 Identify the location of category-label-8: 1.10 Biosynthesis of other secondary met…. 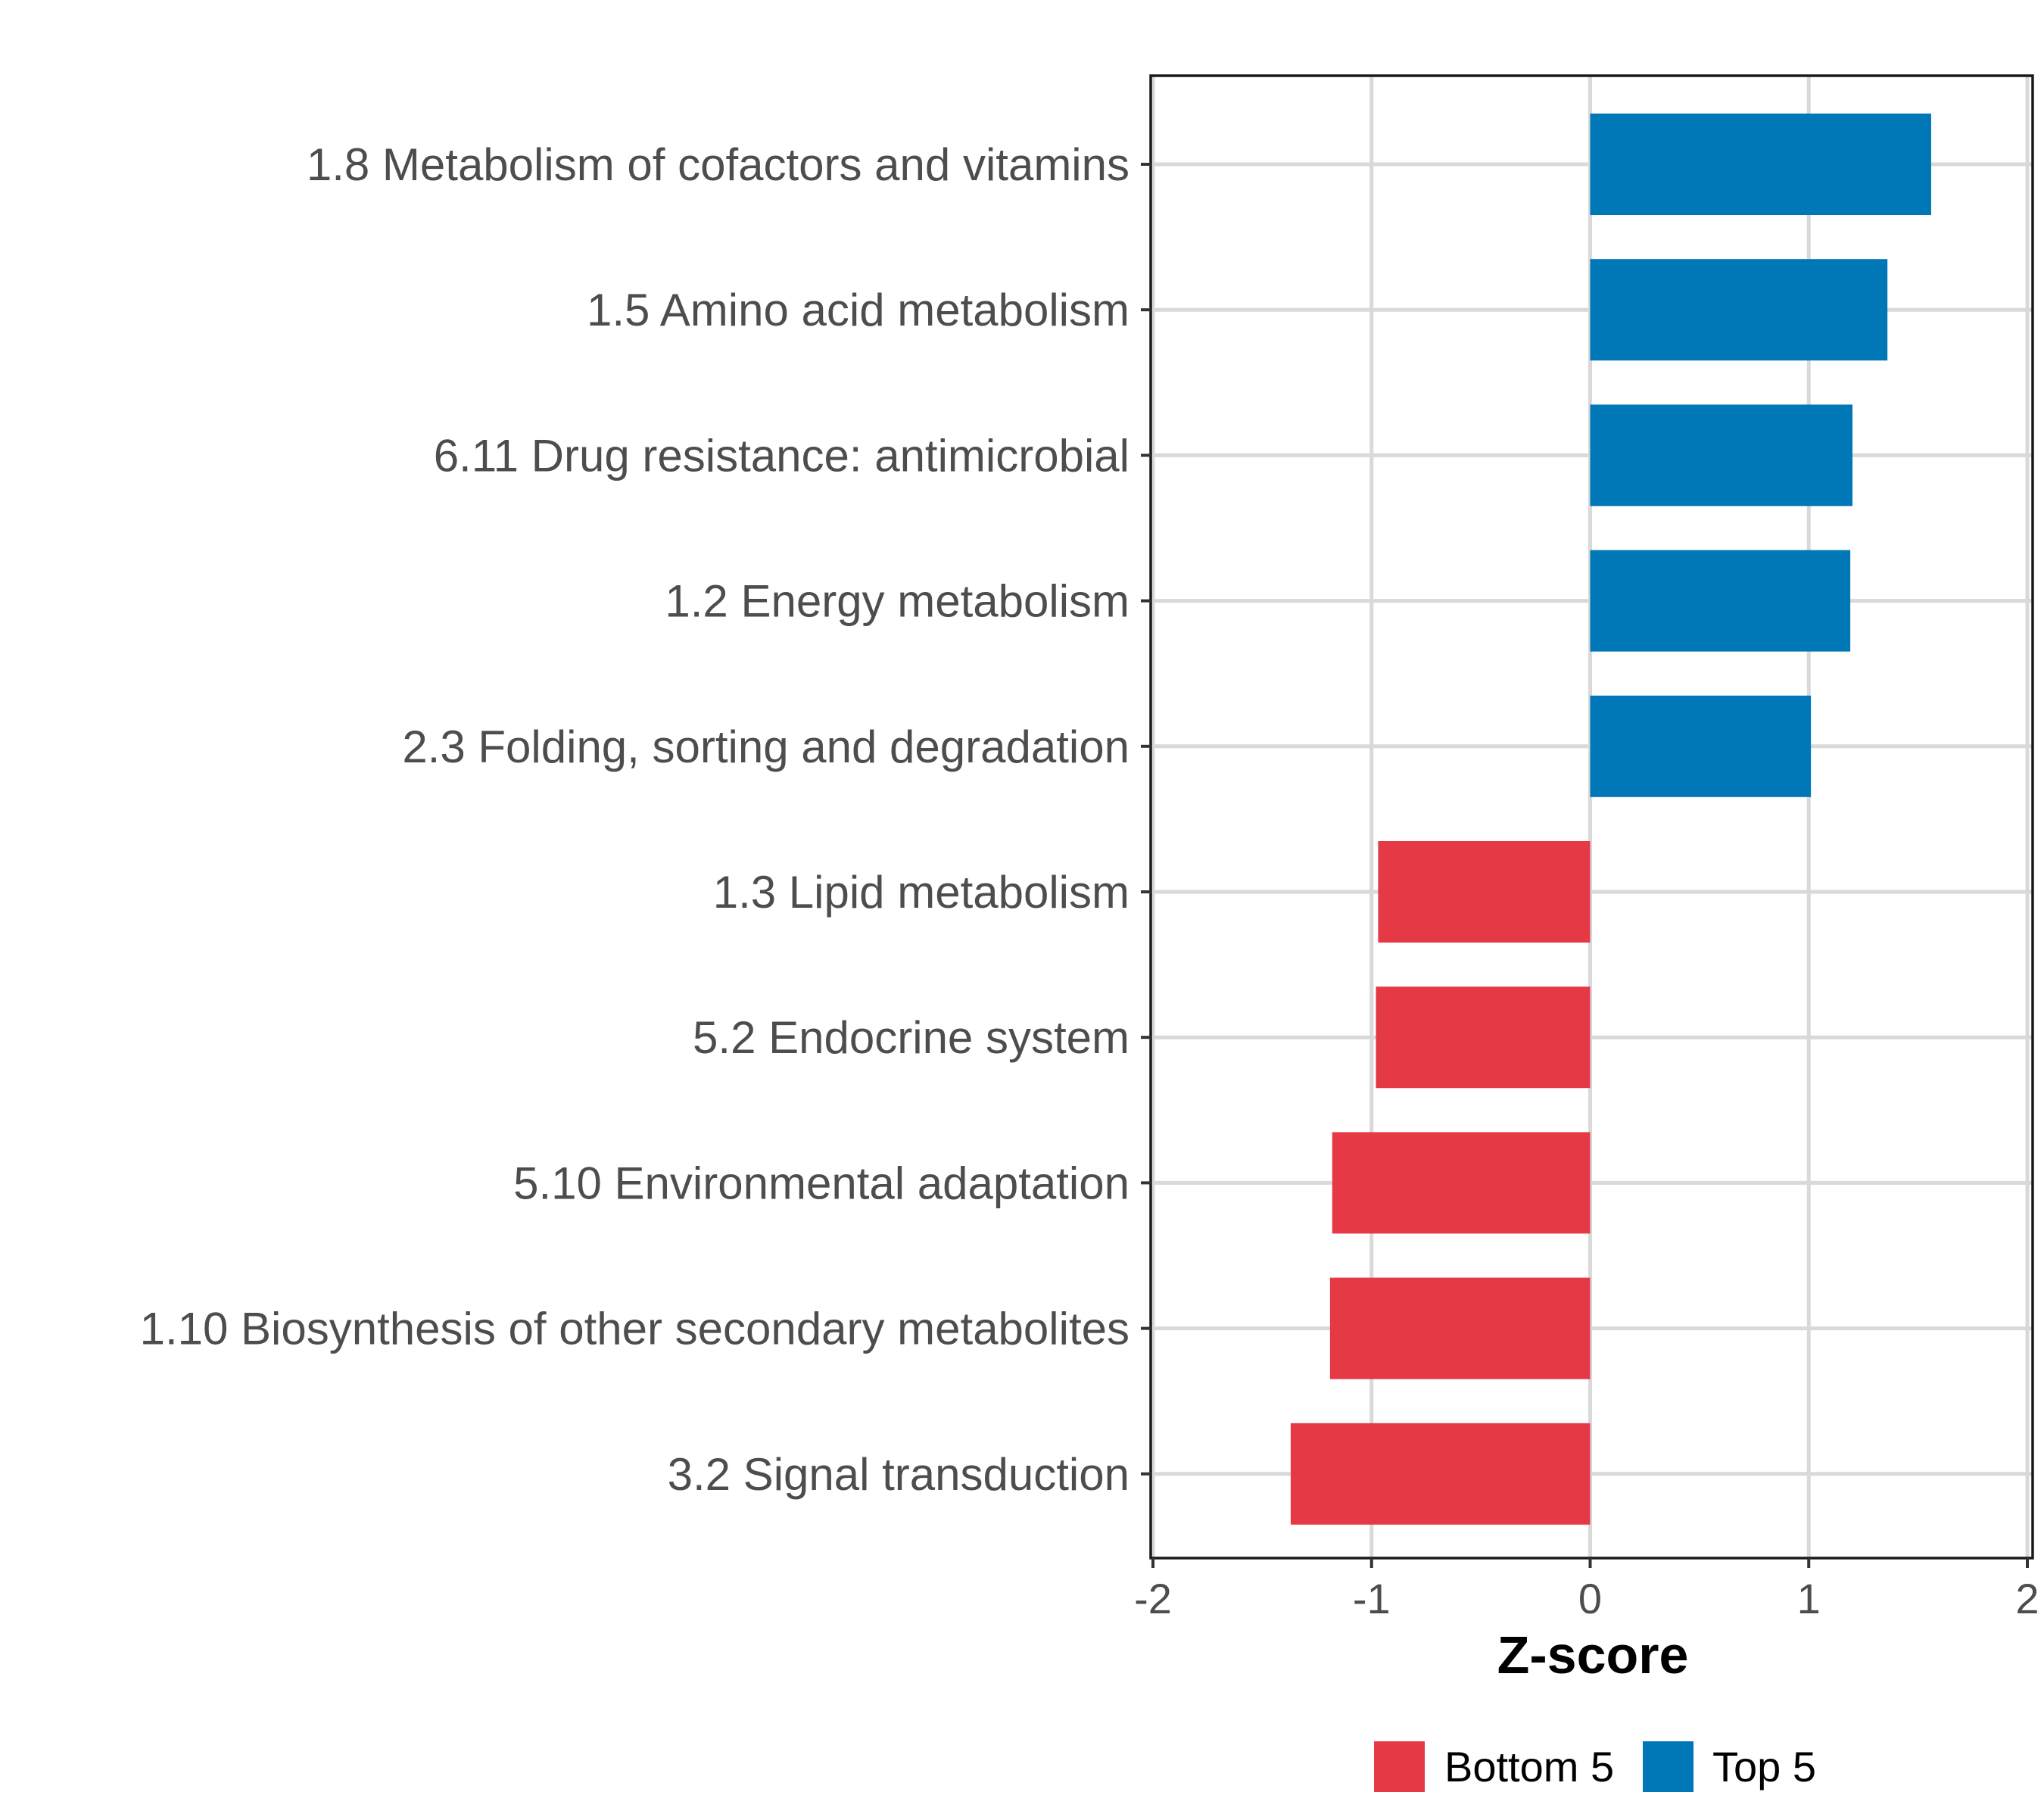
(634, 1329).